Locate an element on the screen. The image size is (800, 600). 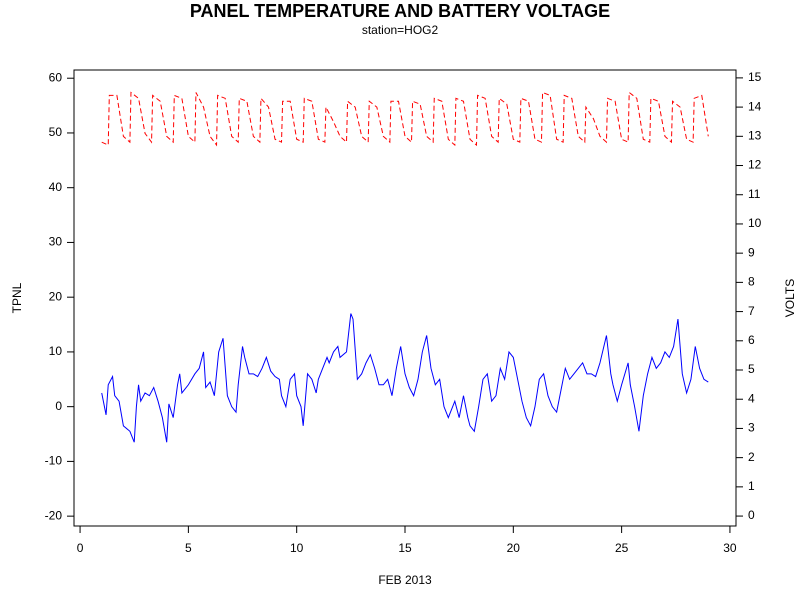
y-tick-label: 10 is located at coordinates (56, 351).